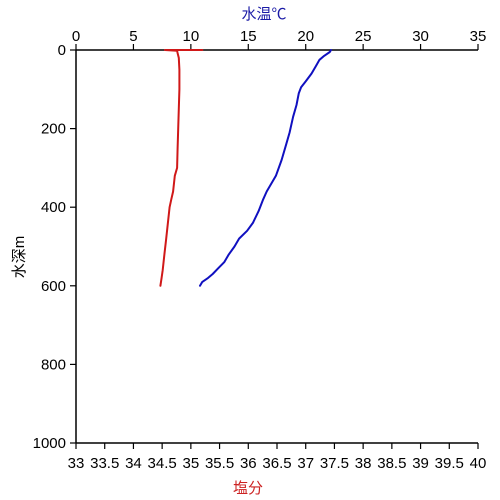  I want to click on bottom-tick-label: 39.5, so click(449, 463).